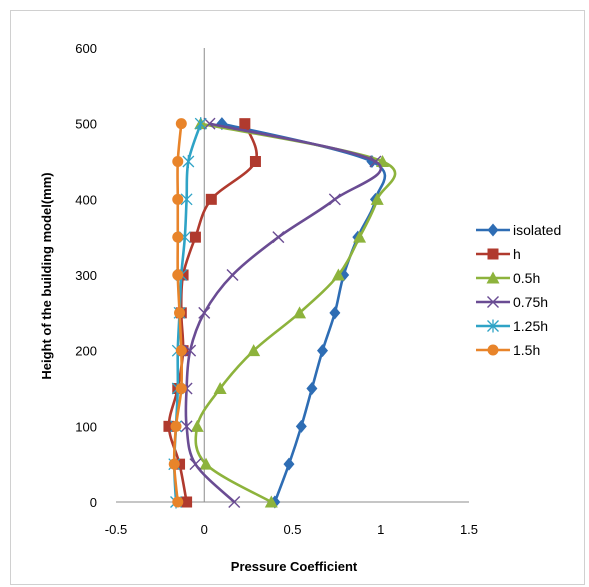 Image resolution: width=589 pixels, height=587 pixels. What do you see at coordinates (86, 275) in the screenshot?
I see `y-tick-label: 300` at bounding box center [86, 275].